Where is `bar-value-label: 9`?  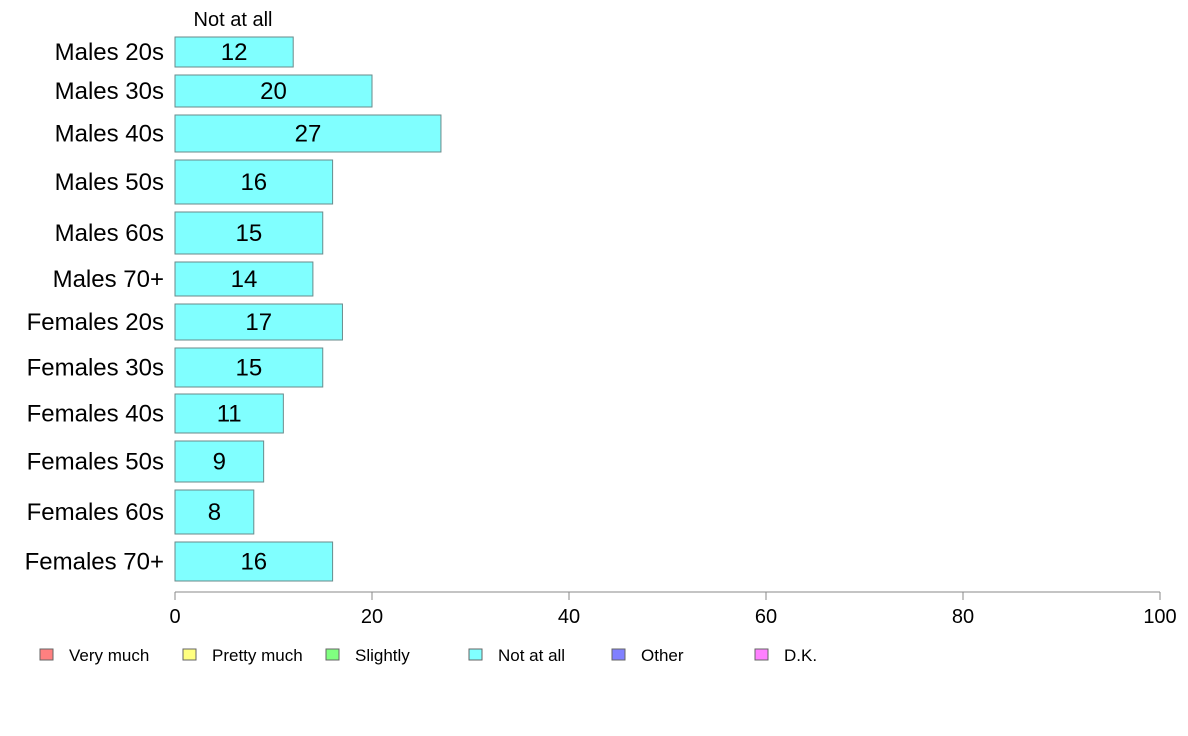 bar-value-label: 9 is located at coordinates (219, 462).